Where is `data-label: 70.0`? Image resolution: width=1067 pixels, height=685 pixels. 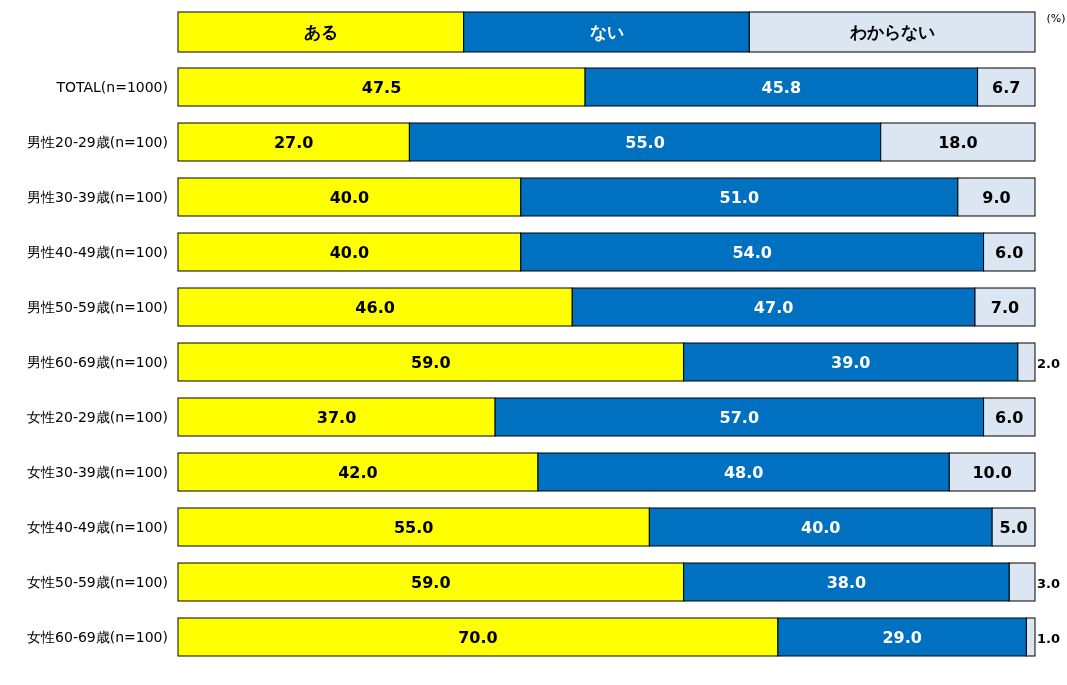
data-label: 70.0 is located at coordinates (478, 637).